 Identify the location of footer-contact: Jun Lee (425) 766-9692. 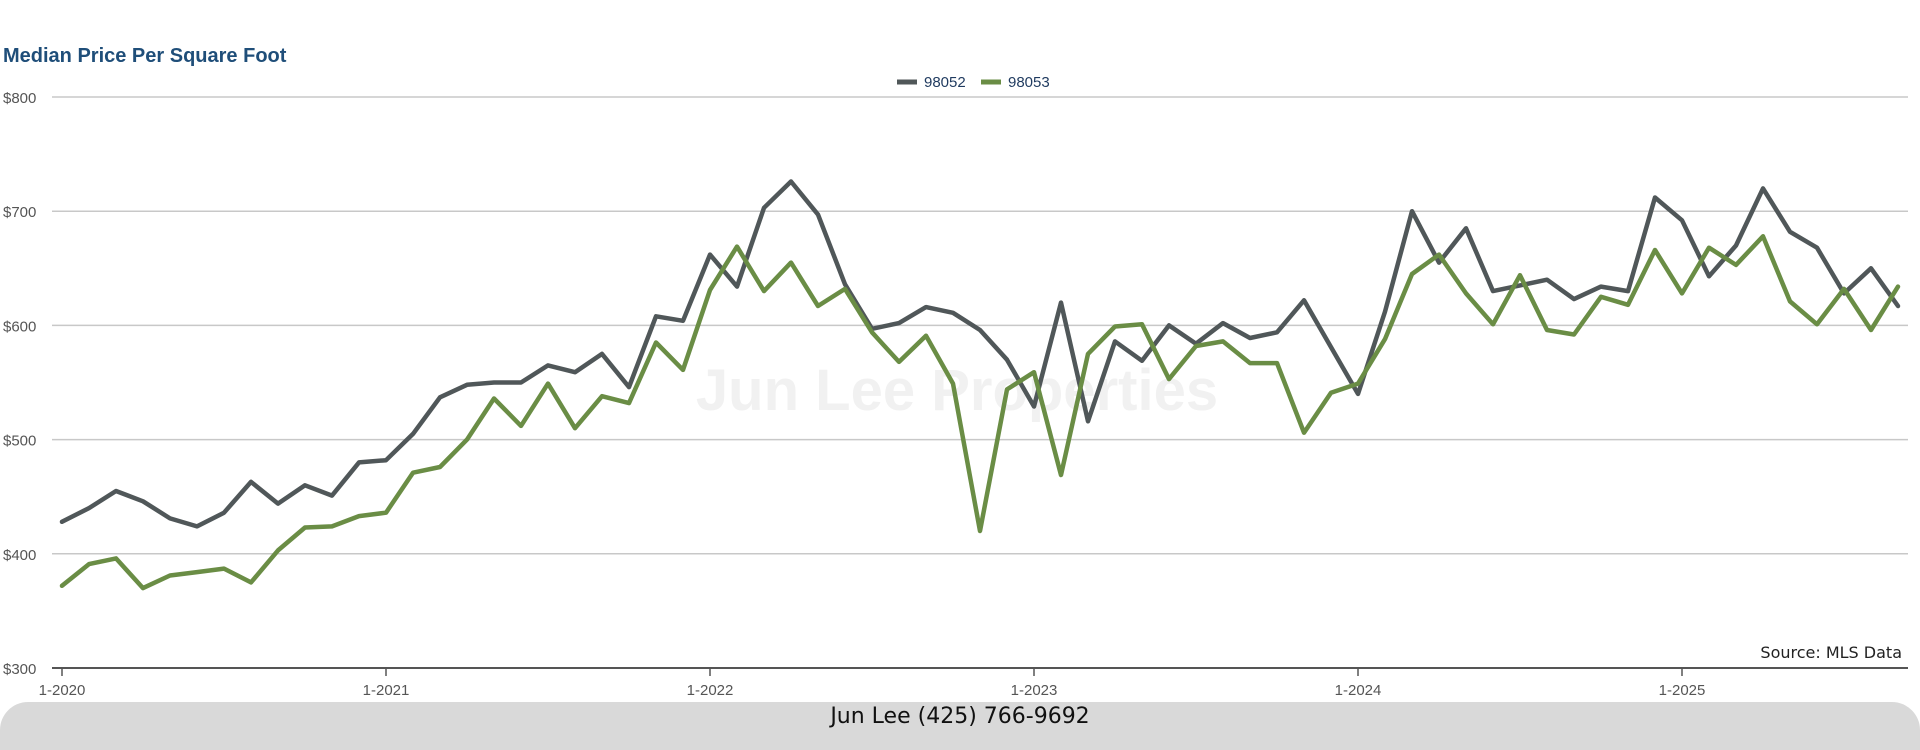
(960, 716).